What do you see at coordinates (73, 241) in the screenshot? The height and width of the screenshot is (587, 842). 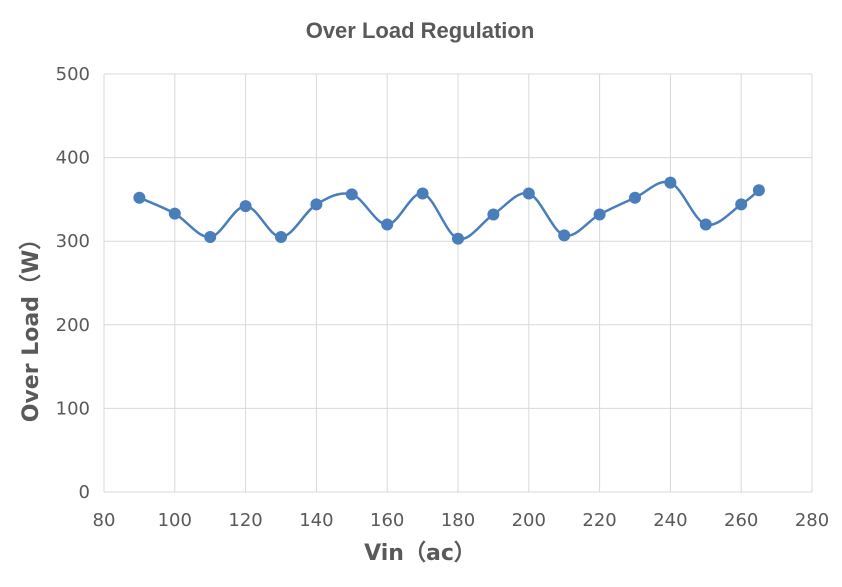 I see `y-tick-label: 300` at bounding box center [73, 241].